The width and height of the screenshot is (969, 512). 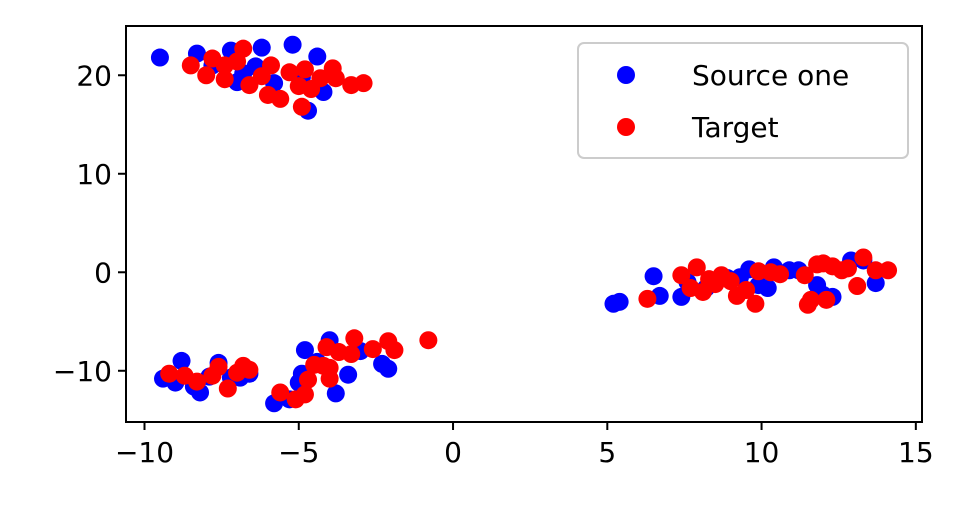 What do you see at coordinates (770, 75) in the screenshot?
I see `legend-label: Source one` at bounding box center [770, 75].